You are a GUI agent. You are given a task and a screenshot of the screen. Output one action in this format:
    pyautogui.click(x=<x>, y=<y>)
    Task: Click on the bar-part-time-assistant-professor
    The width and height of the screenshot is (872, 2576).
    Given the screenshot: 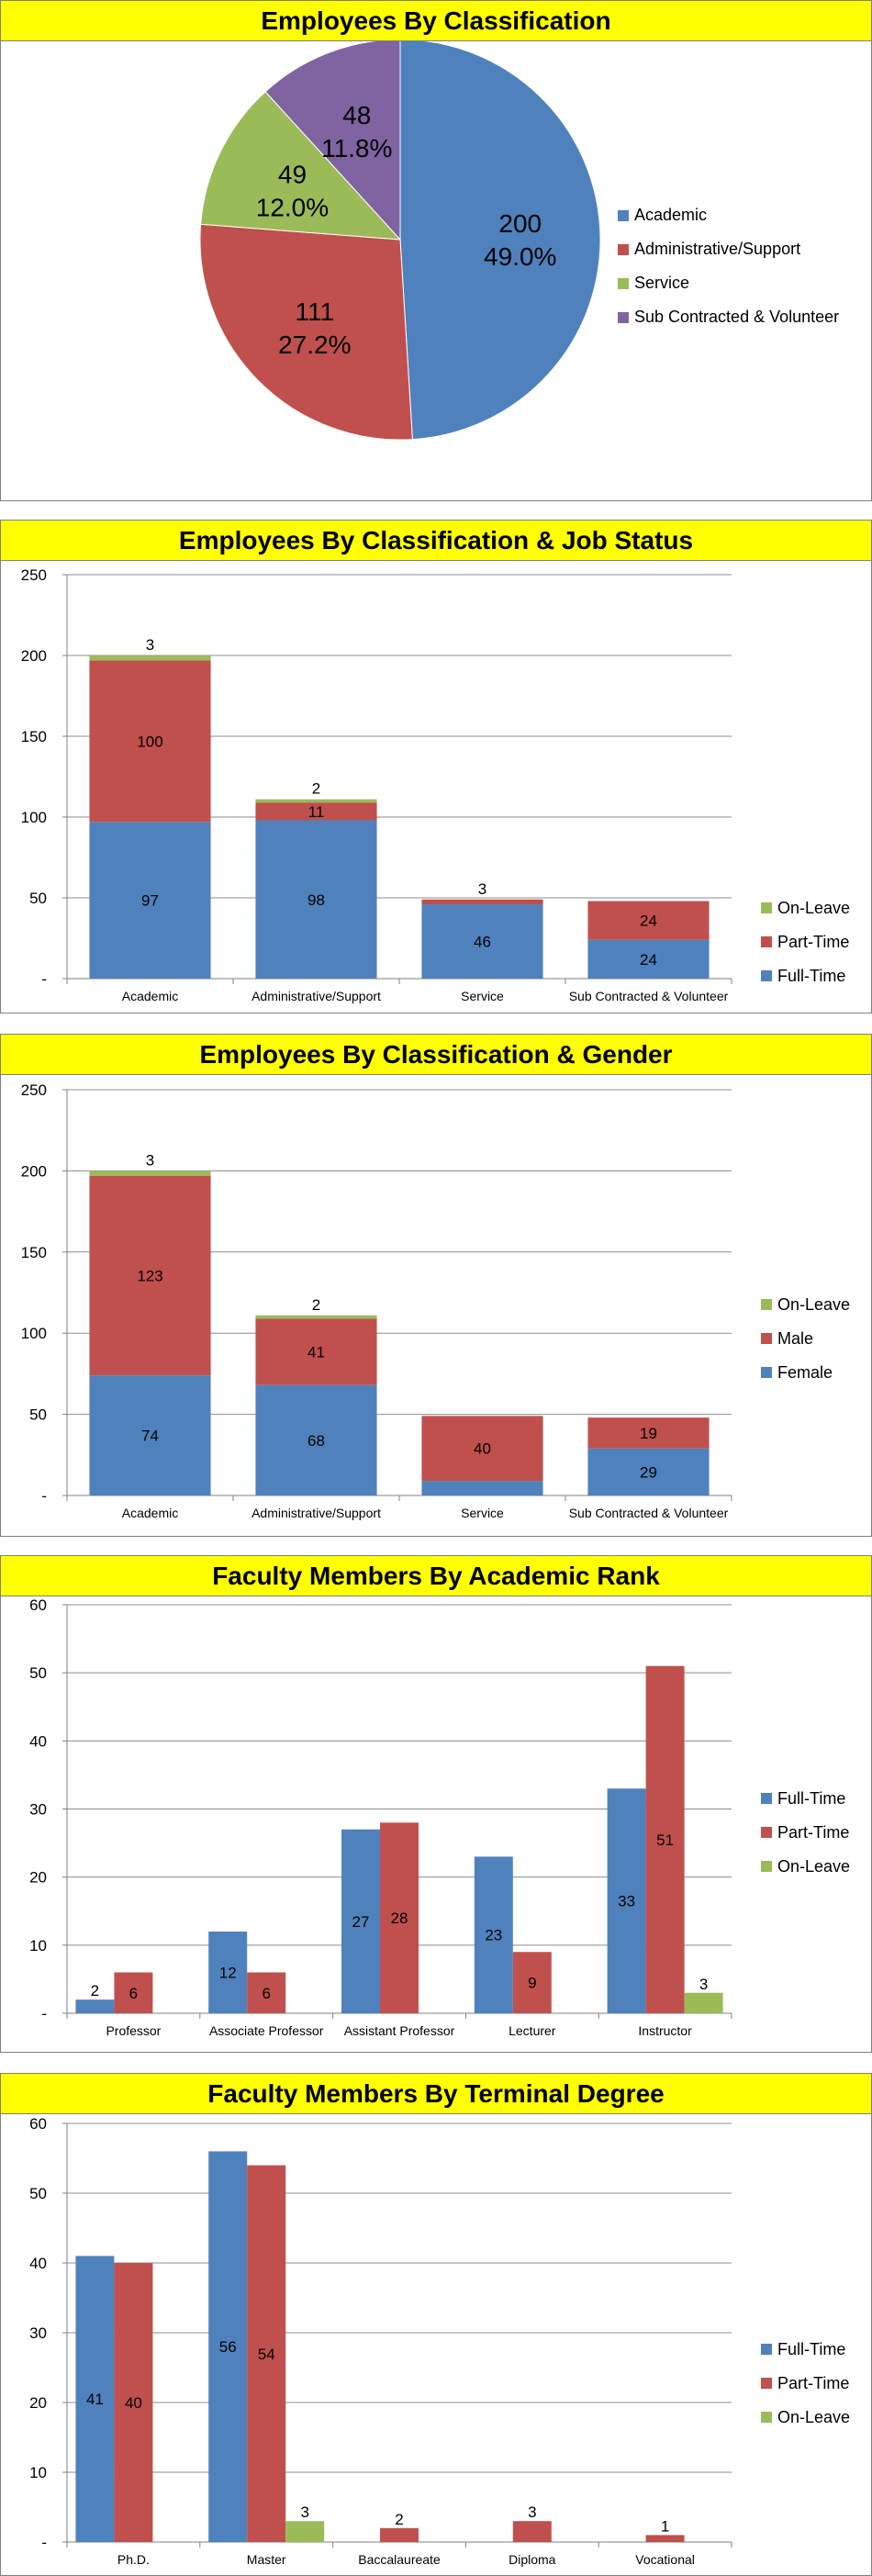 What is the action you would take?
    pyautogui.click(x=399, y=1917)
    